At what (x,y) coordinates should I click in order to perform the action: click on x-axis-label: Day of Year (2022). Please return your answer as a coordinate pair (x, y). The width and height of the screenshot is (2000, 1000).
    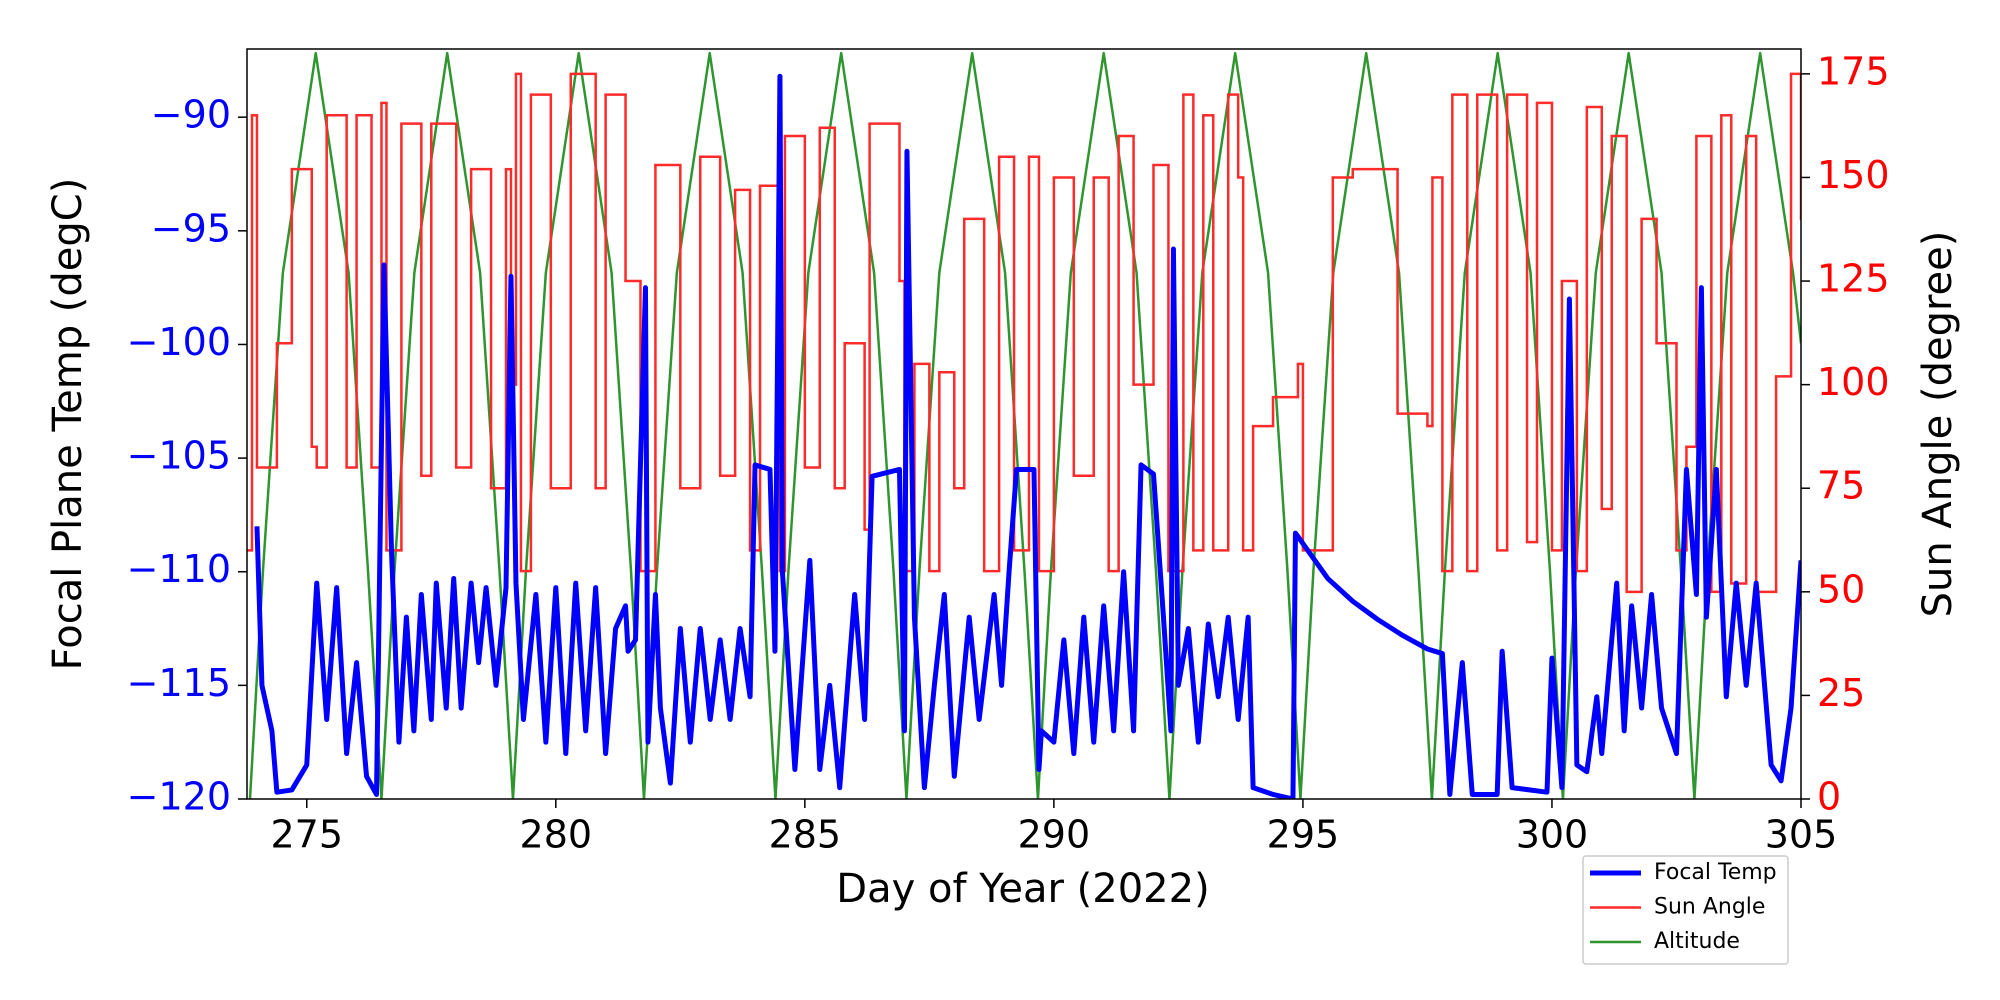
    Looking at the image, I should click on (1022, 889).